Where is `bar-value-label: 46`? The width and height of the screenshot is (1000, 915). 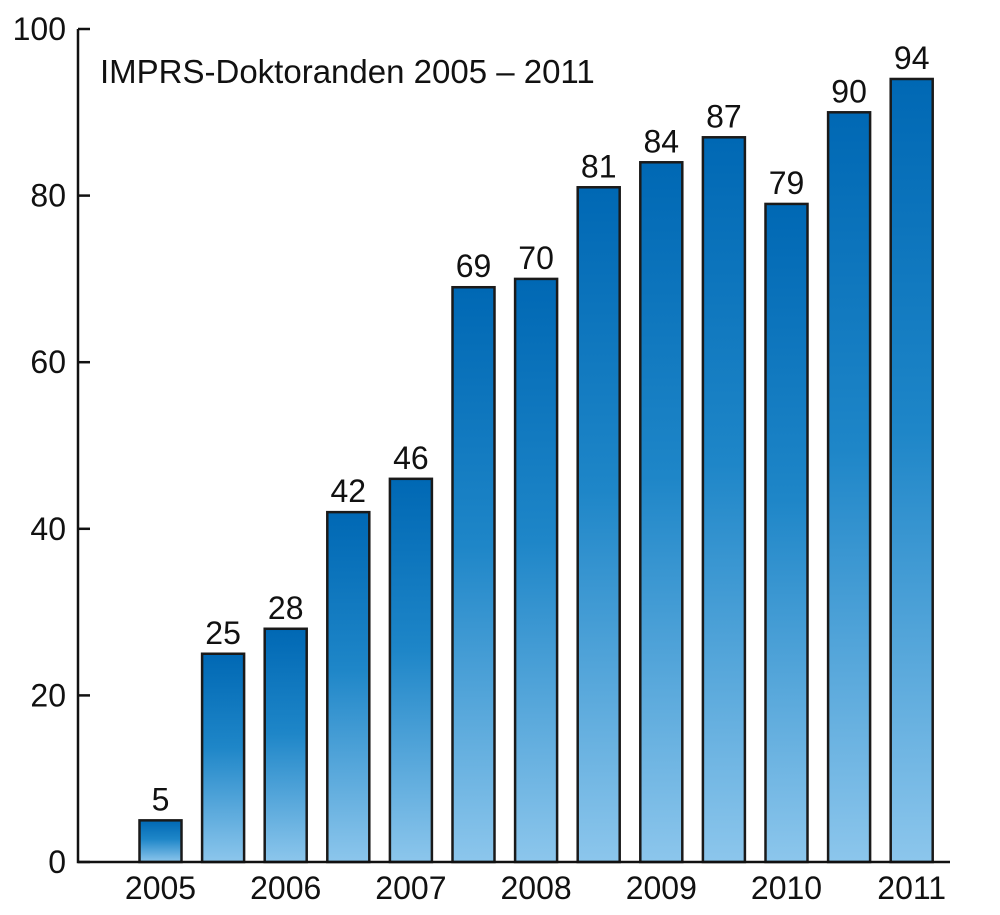 bar-value-label: 46 is located at coordinates (411, 458).